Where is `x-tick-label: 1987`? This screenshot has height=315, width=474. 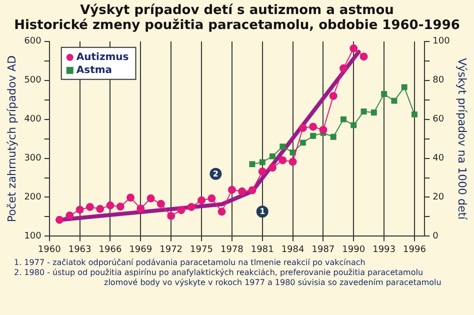
x-tick-label: 1987 is located at coordinates (323, 249).